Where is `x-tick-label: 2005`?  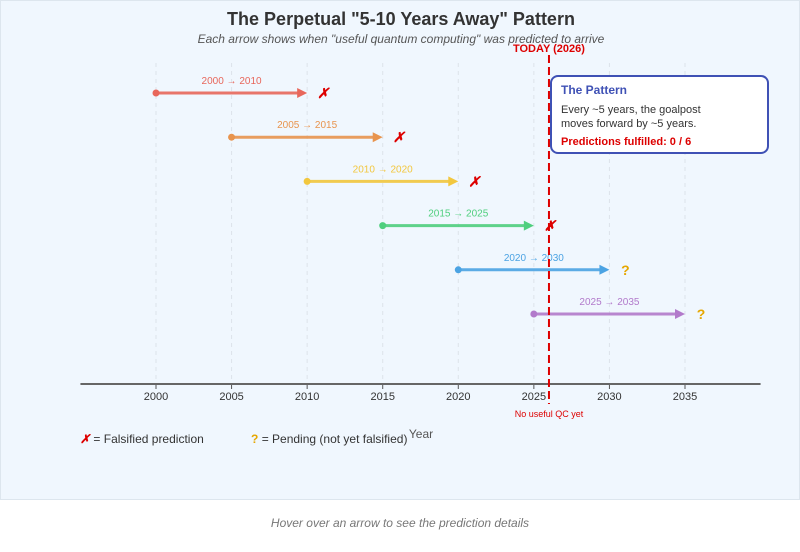
x-tick-label: 2005 is located at coordinates (231, 397).